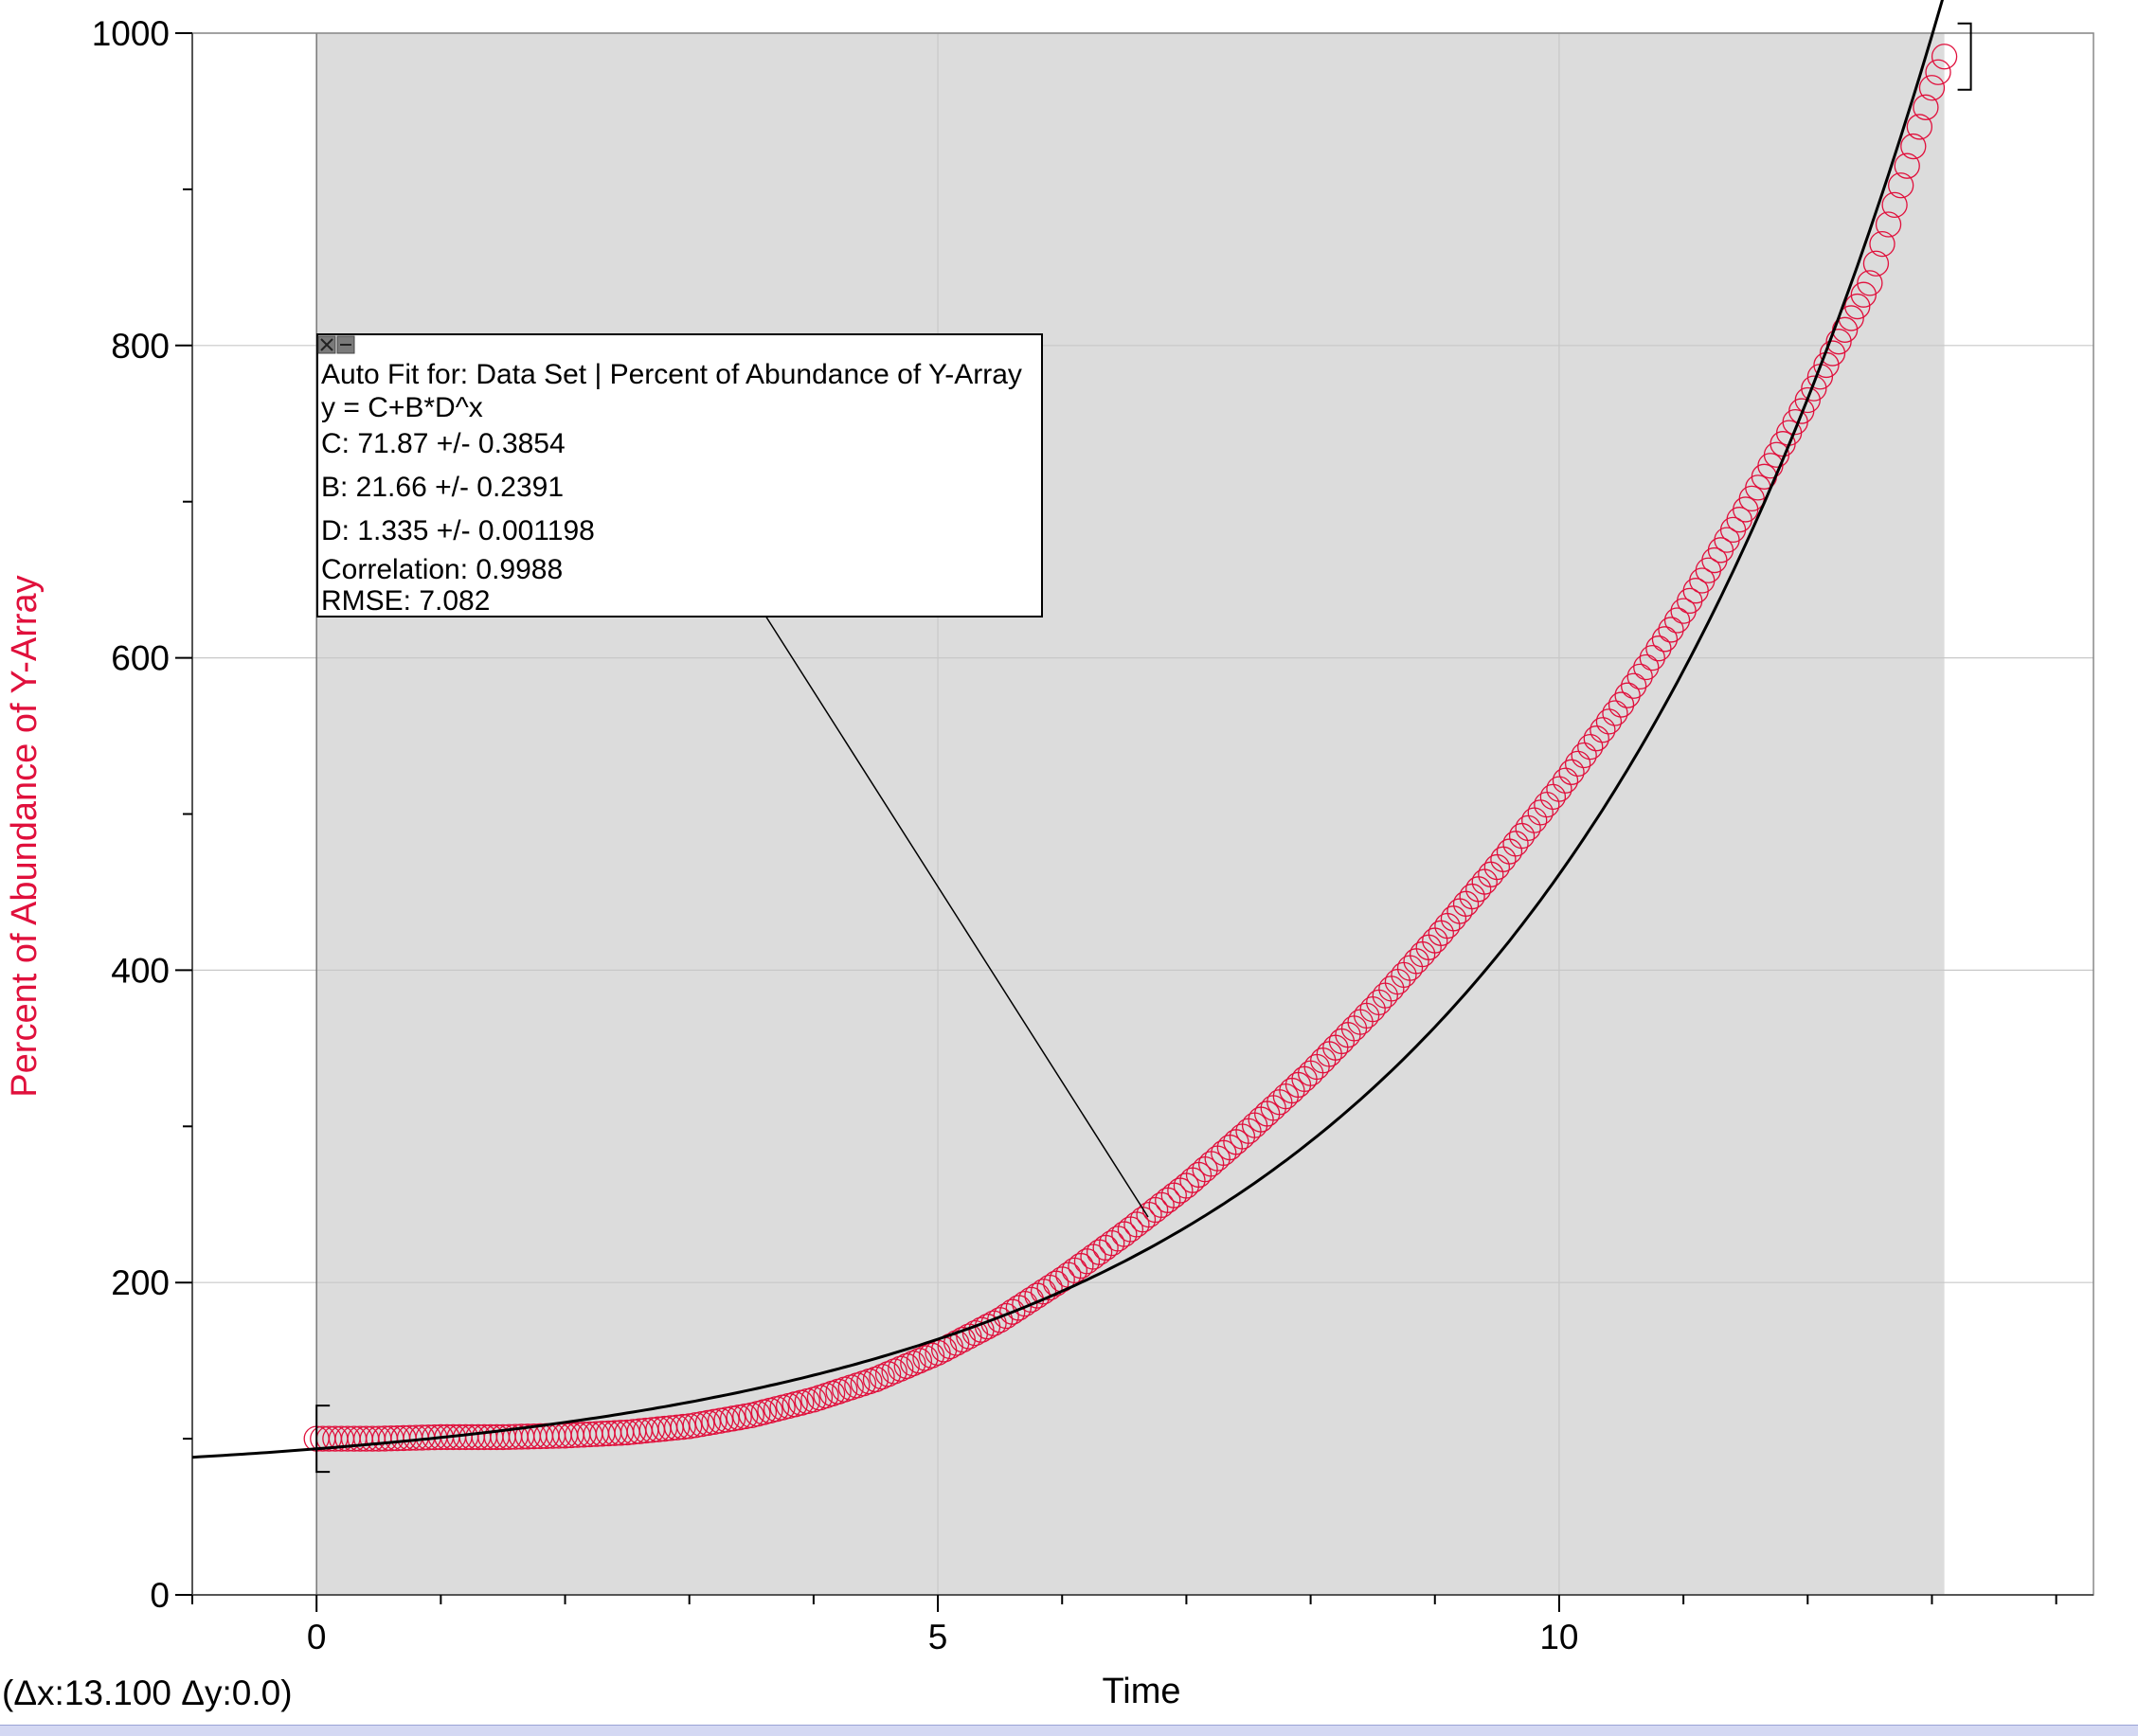 This screenshot has height=1736, width=2138. I want to click on status-bar, so click(1069, 1730).